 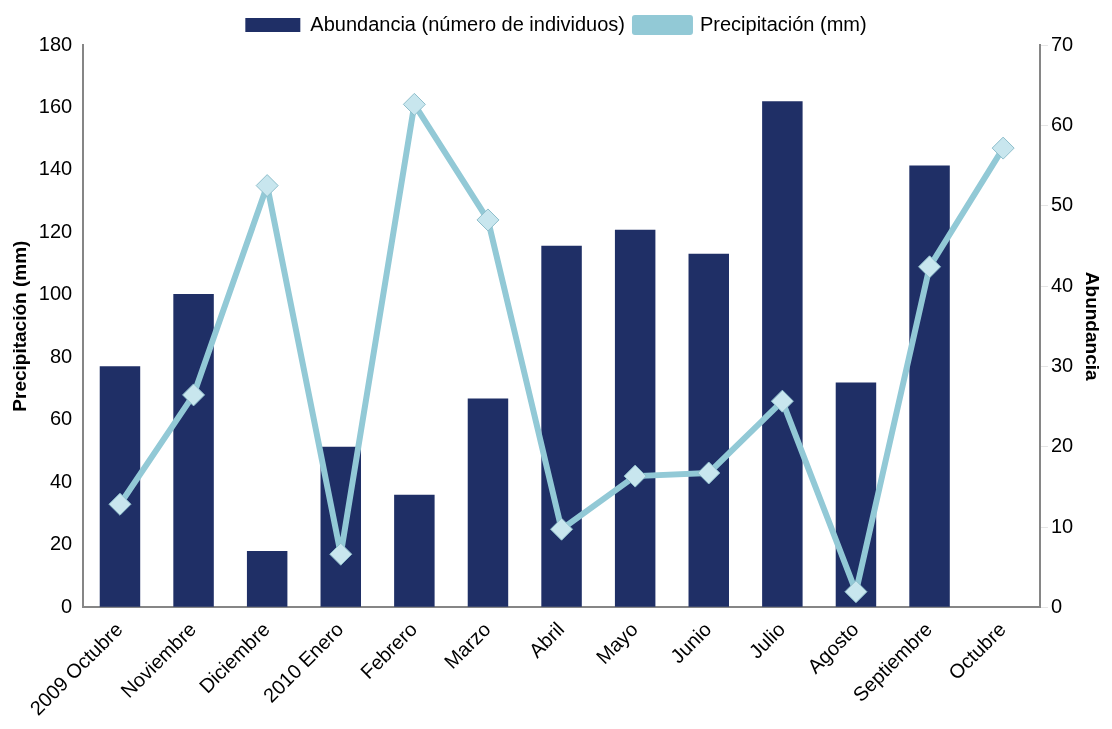 I want to click on y2-tick-label: 60, so click(x=1062, y=123).